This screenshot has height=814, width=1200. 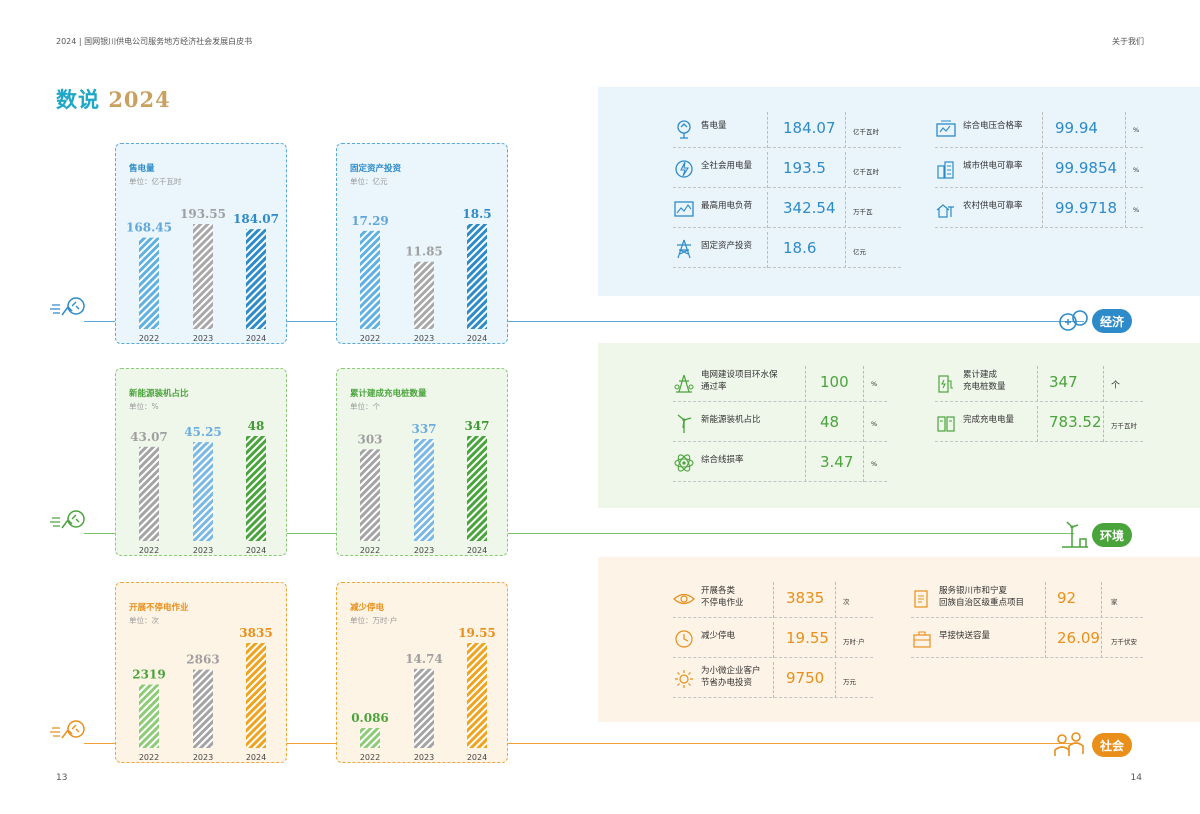 I want to click on data-label: 193.55, so click(x=203, y=214).